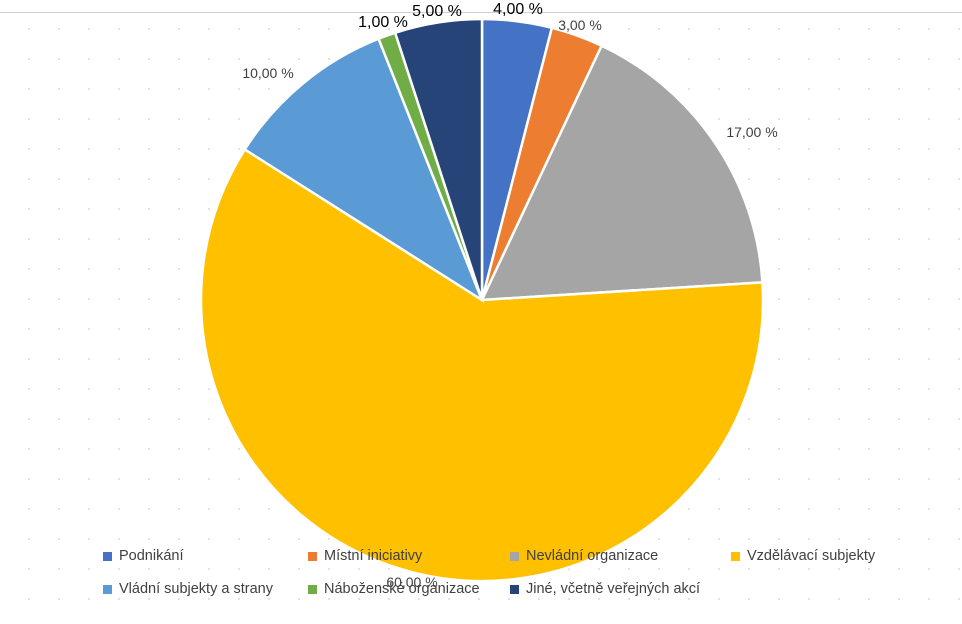 The width and height of the screenshot is (962, 624). Describe the element at coordinates (751, 132) in the screenshot. I see `data-label-3: 17,00 %` at that location.